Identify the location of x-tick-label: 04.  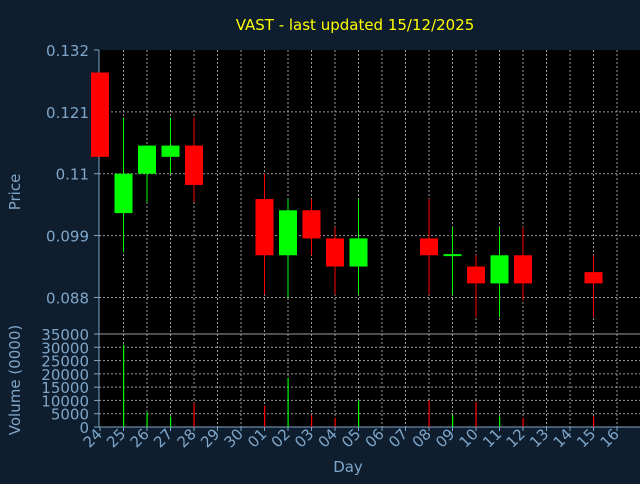
(328, 438).